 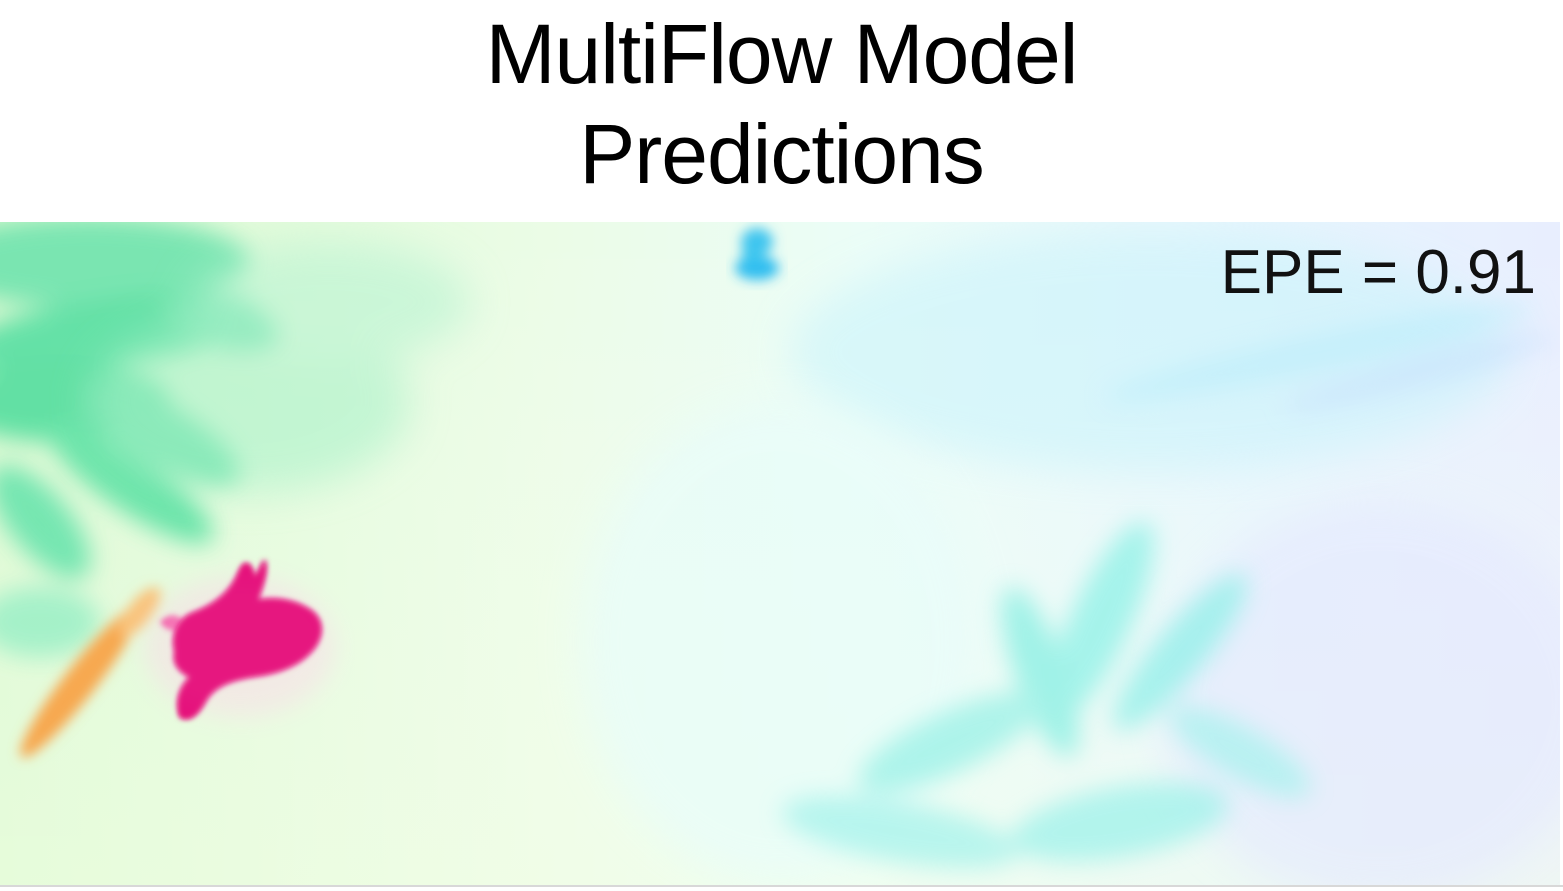 What do you see at coordinates (1046, 695) in the screenshot?
I see `foliage-lower-right` at bounding box center [1046, 695].